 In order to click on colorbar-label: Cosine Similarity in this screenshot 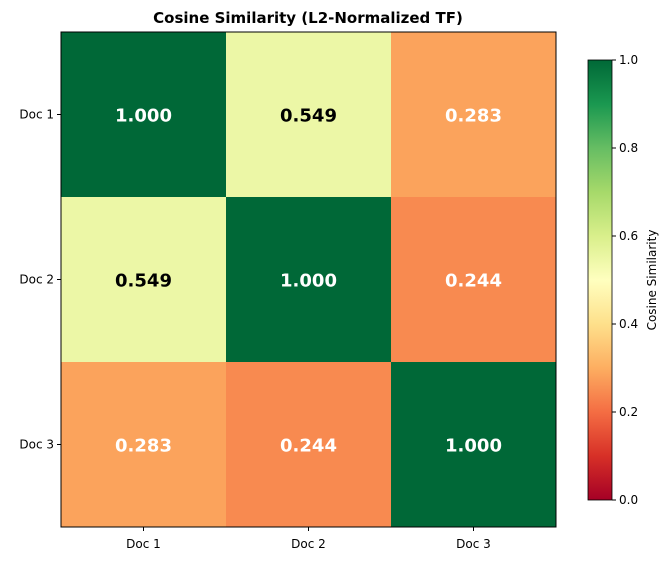, I will do `click(652, 280)`.